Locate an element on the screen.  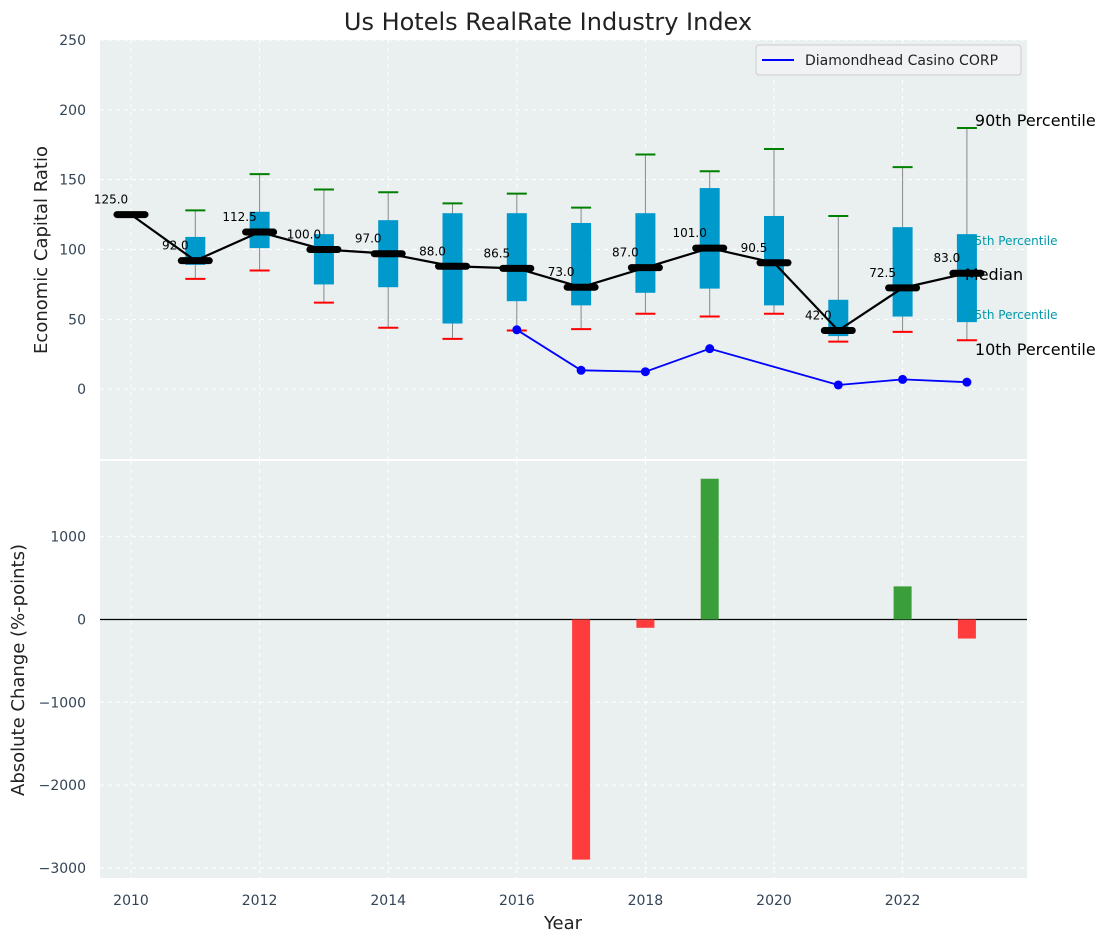
median-value-label: 125.0 is located at coordinates (111, 200).